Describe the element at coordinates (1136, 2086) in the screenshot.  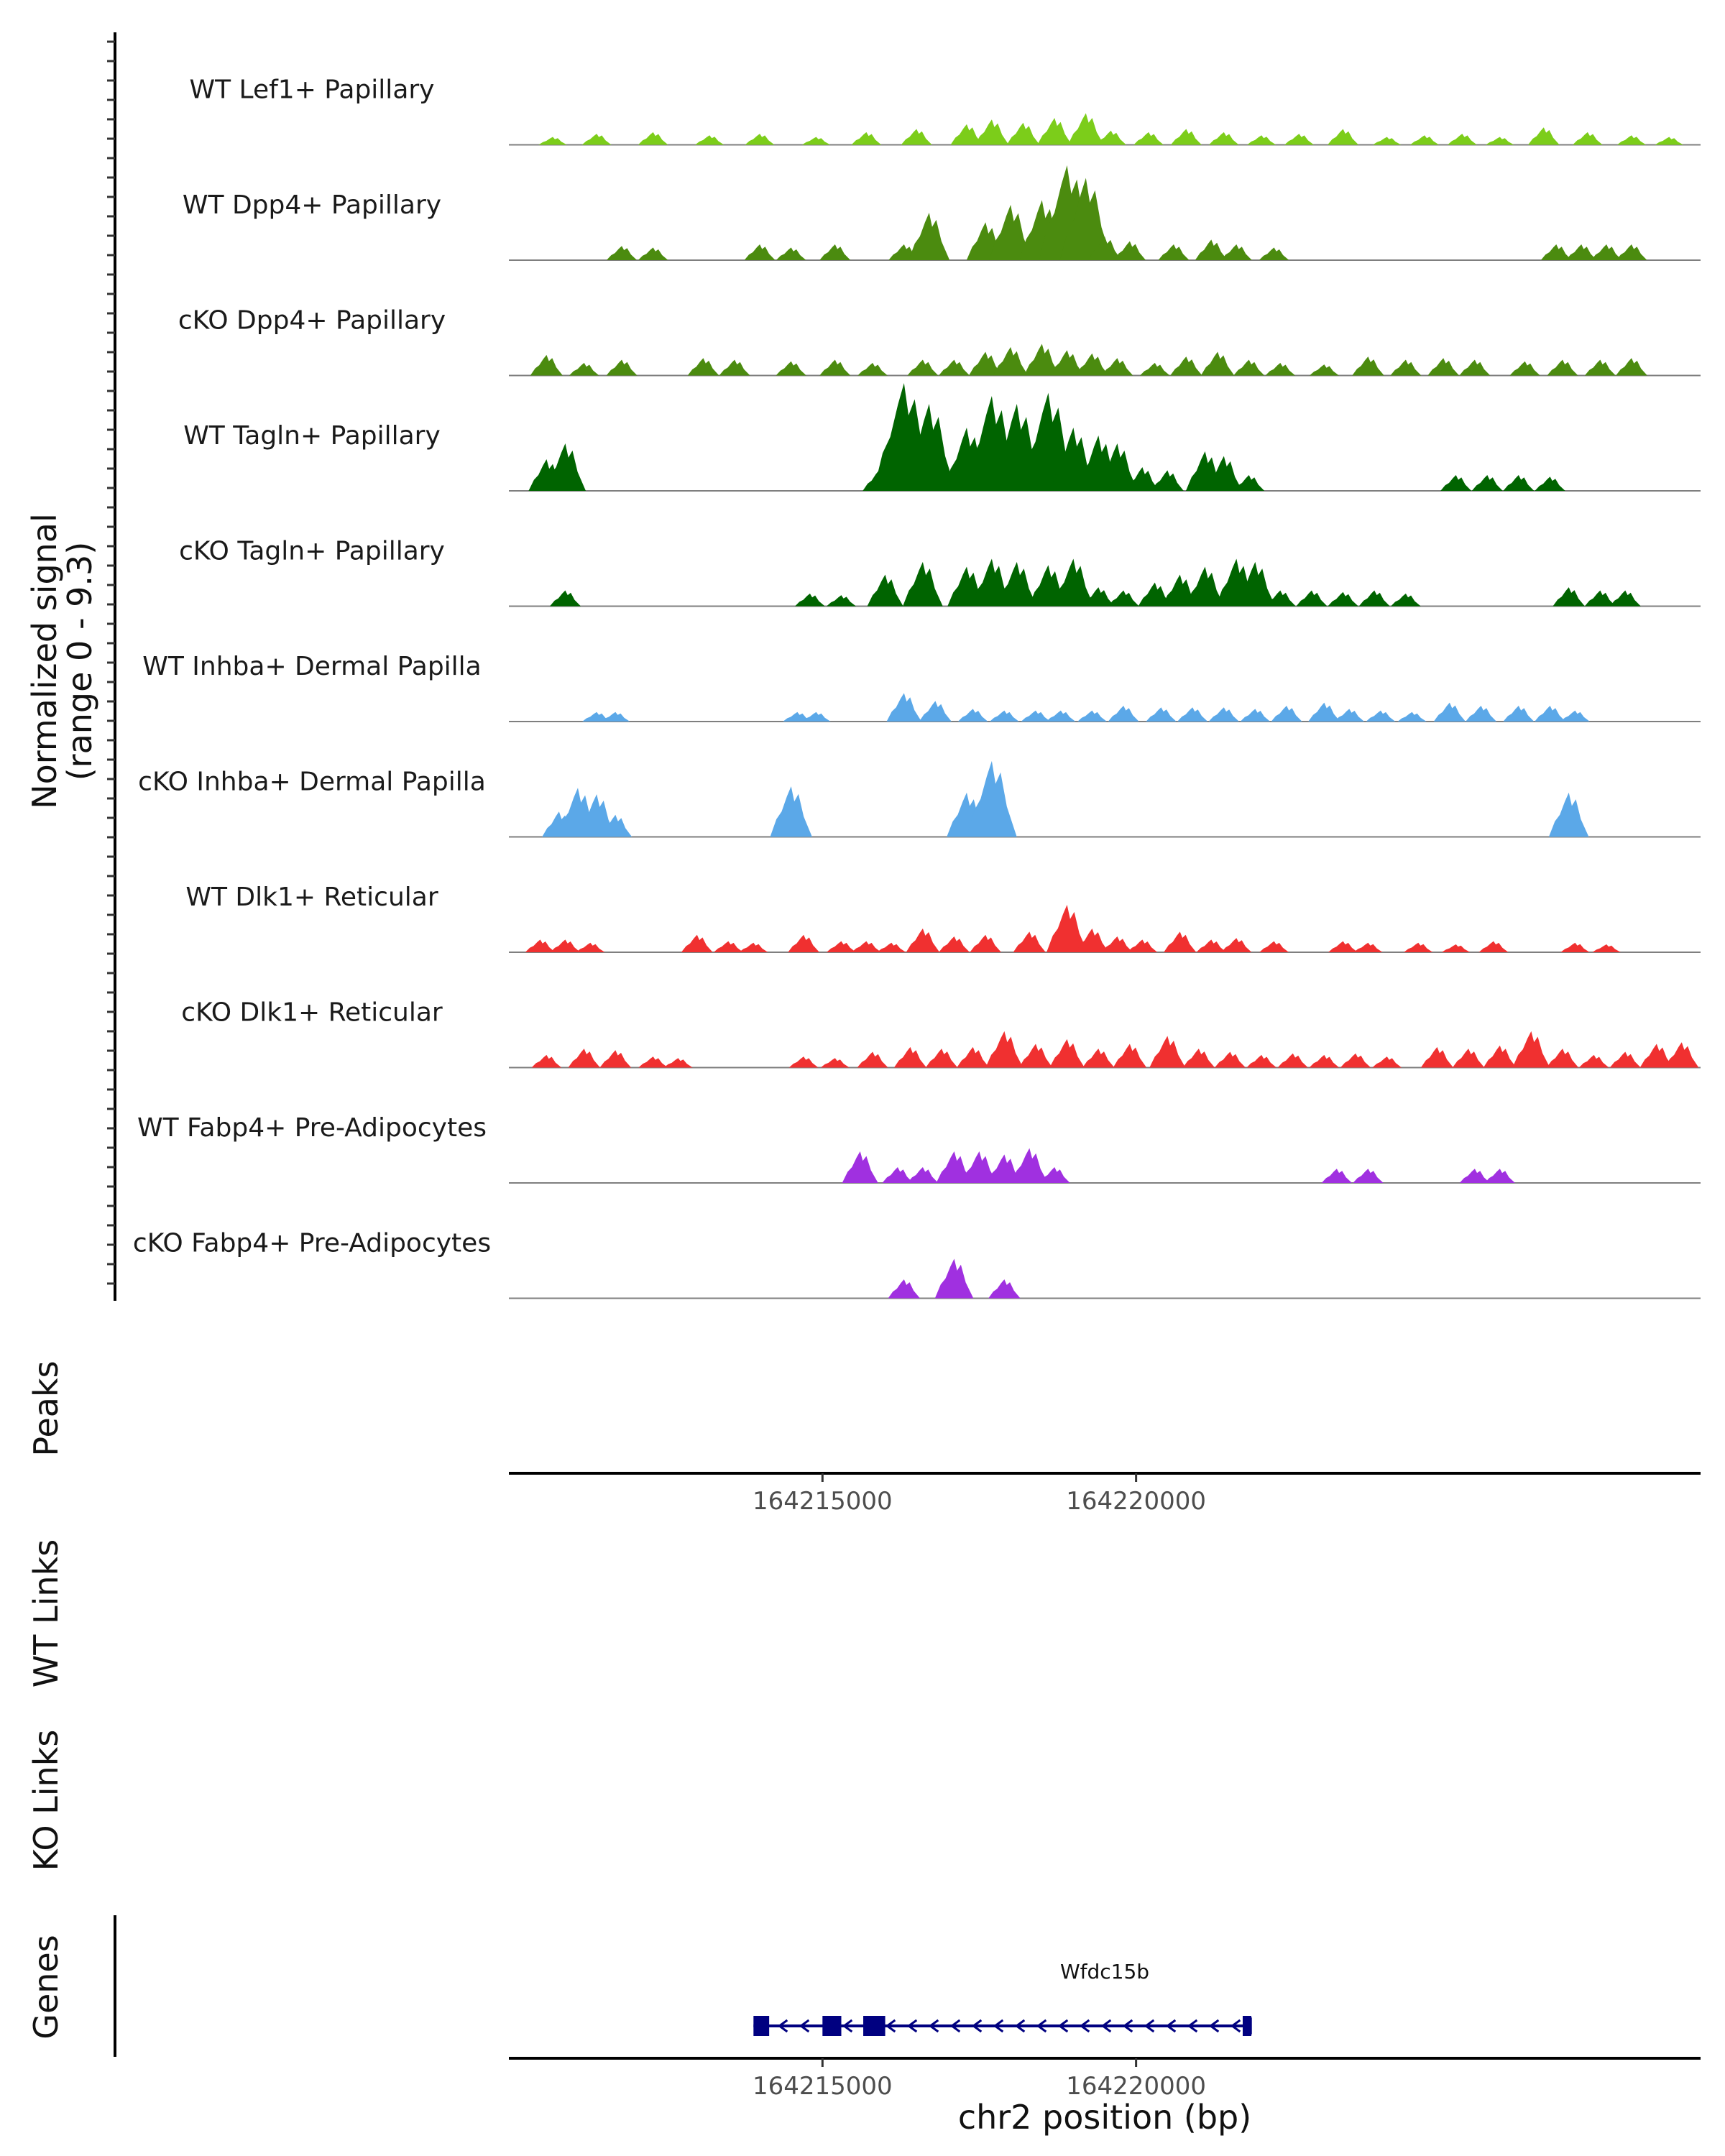
I see `x-tick-label: 164220000` at that location.